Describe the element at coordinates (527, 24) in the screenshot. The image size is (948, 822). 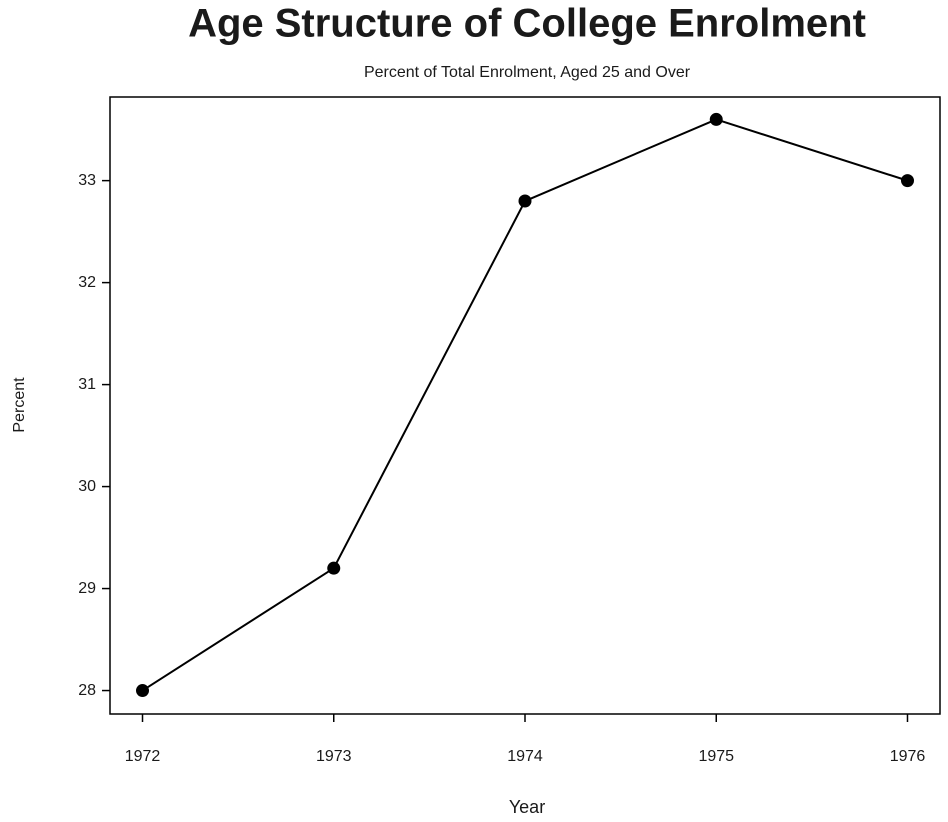
I see `chart-title: Age Structure of College Enrolment` at that location.